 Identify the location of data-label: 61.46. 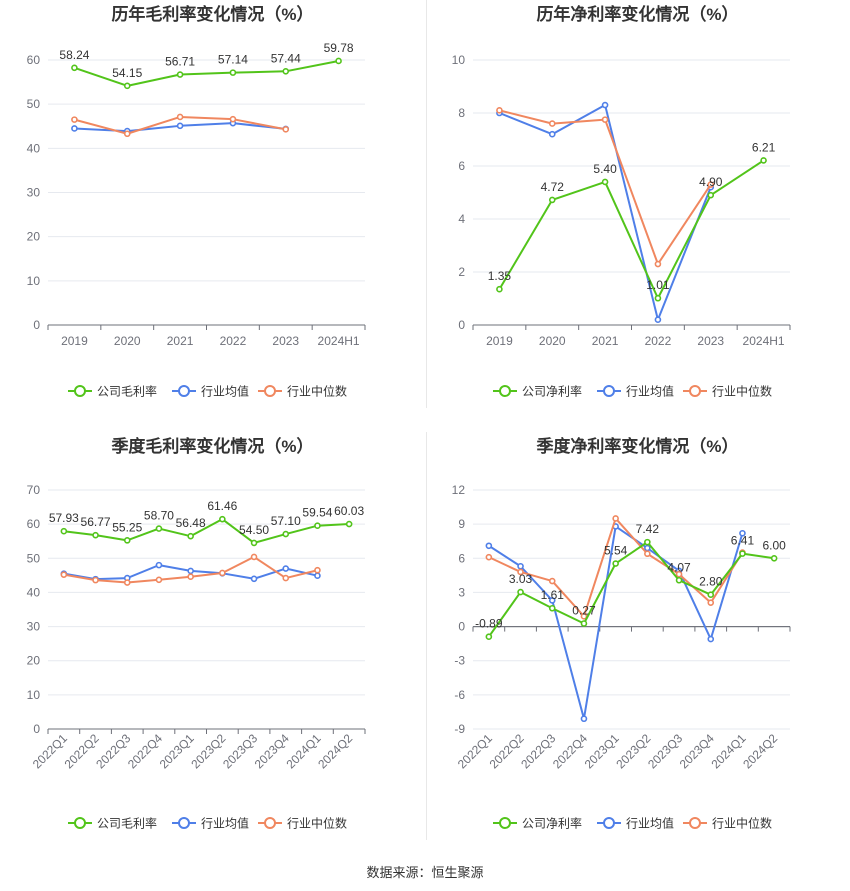
(222, 506).